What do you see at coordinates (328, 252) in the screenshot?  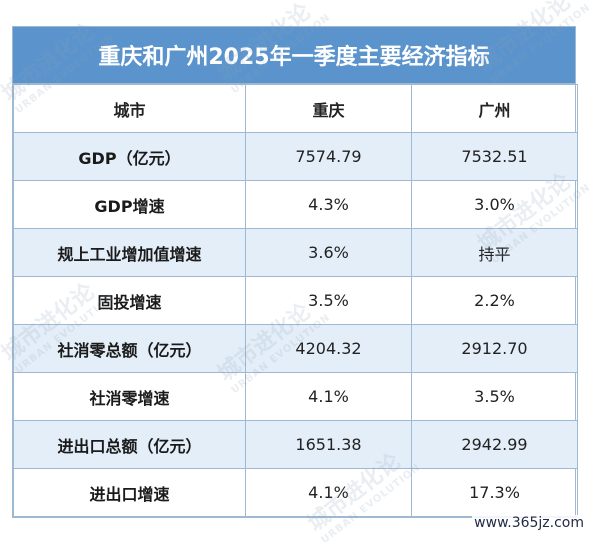 I see `chongqing-value: 3.6%` at bounding box center [328, 252].